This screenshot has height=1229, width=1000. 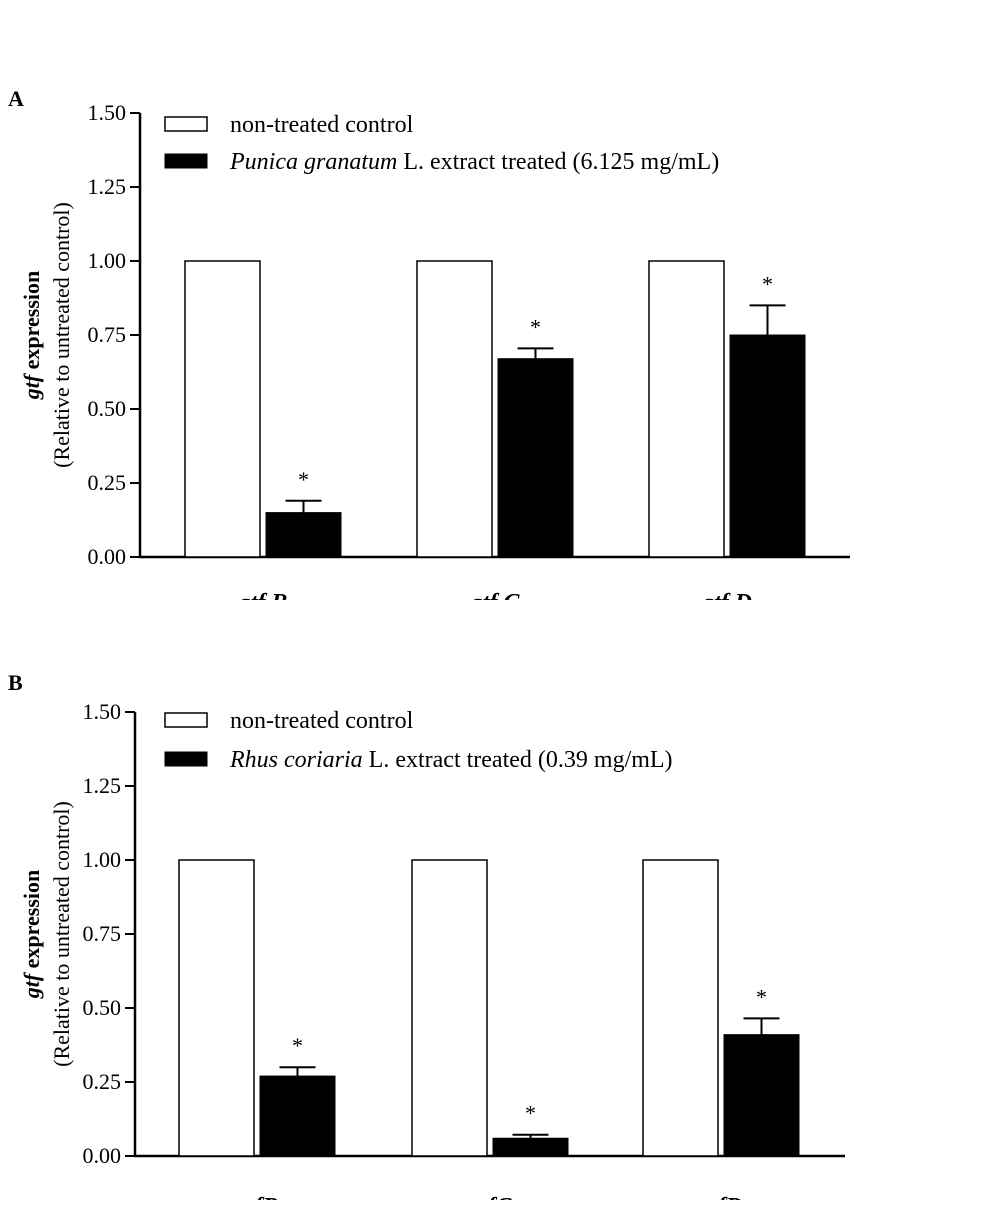 I want to click on chart-b-ylabel: gtf expression, so click(x=31, y=935).